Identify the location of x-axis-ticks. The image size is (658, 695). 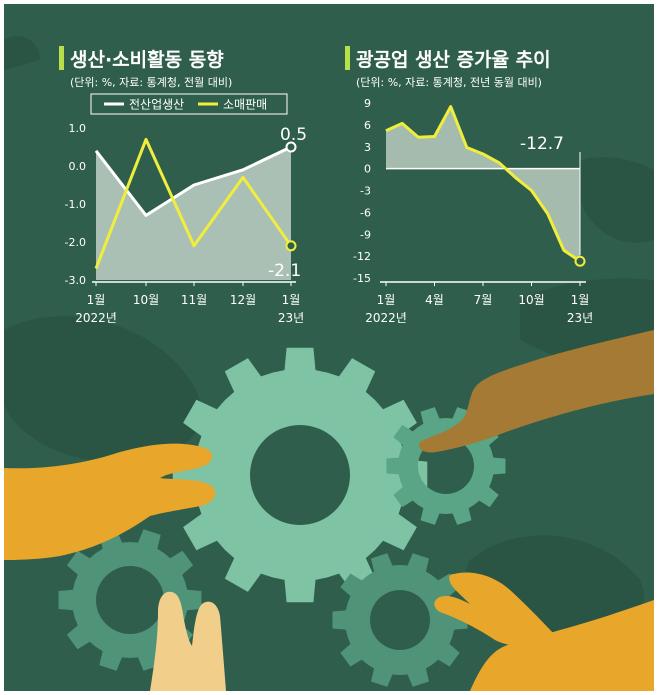
(193, 284).